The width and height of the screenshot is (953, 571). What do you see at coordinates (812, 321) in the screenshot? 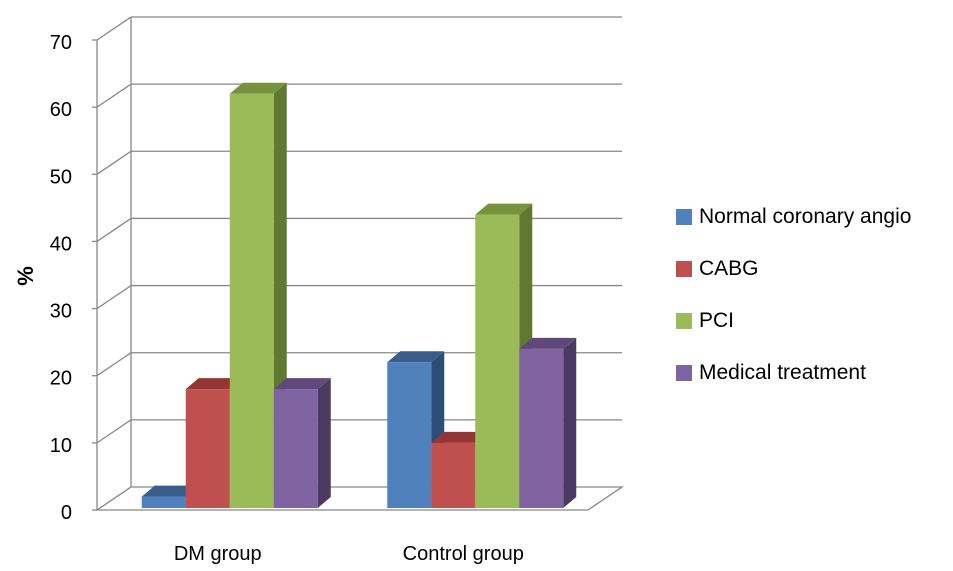
I see `legend-item: PCI` at bounding box center [812, 321].